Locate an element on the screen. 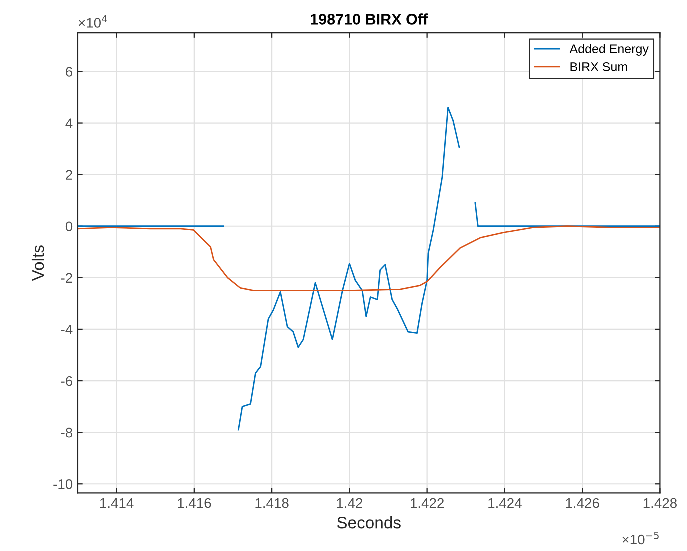 This screenshot has width=687, height=551. y-tick-label: 0 is located at coordinates (69, 227).